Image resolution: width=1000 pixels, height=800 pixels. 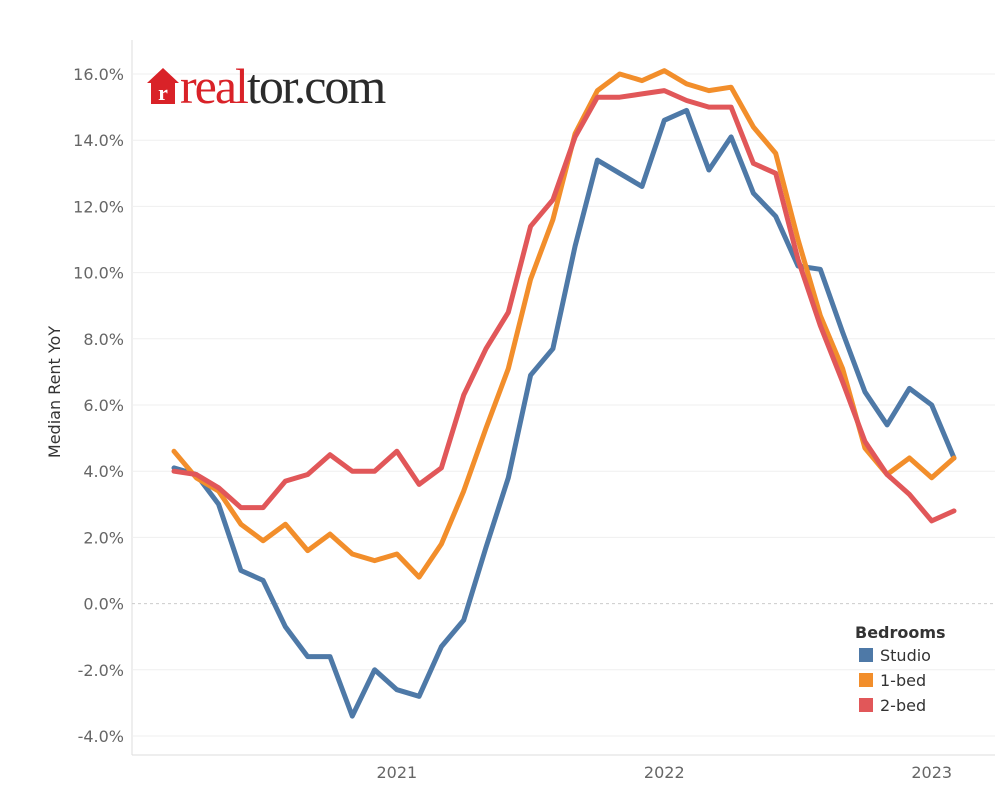 I want to click on logo-wordmark-red: real, so click(x=214, y=86).